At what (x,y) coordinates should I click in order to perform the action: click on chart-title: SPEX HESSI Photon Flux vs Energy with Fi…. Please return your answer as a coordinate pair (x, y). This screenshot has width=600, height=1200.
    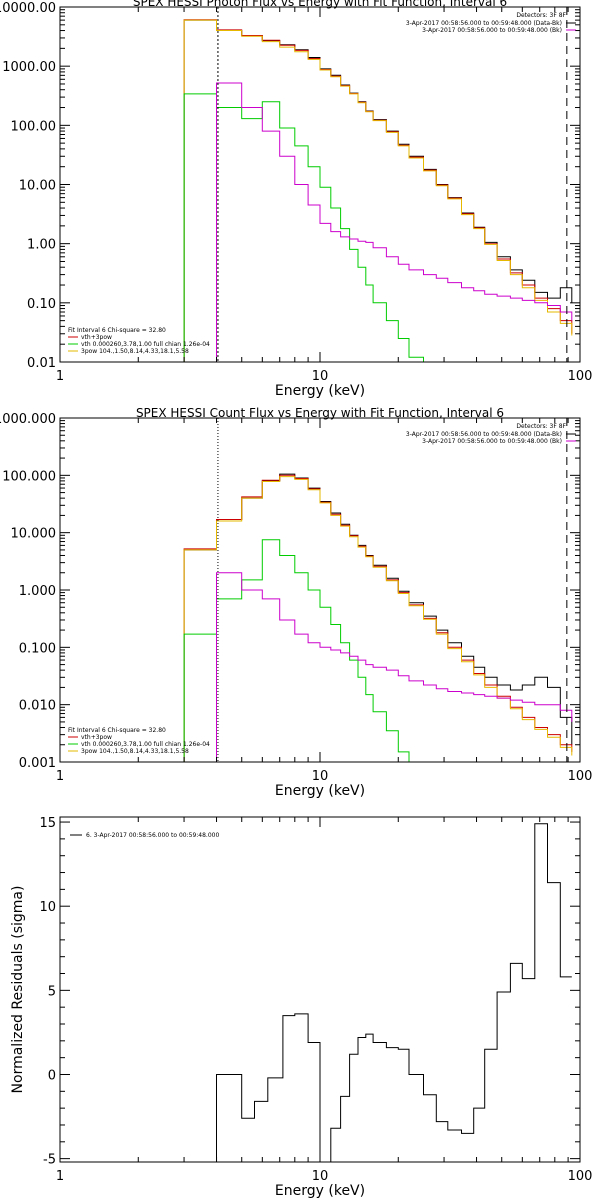
    Looking at the image, I should click on (320, 4).